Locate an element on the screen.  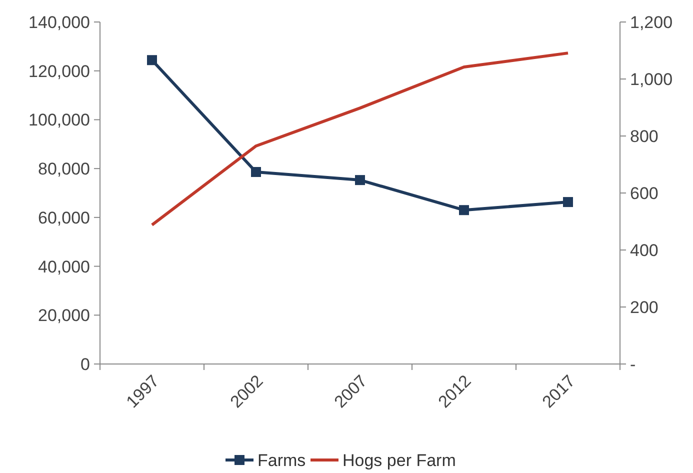
y-tick-label: 40,000 is located at coordinates (64, 266).